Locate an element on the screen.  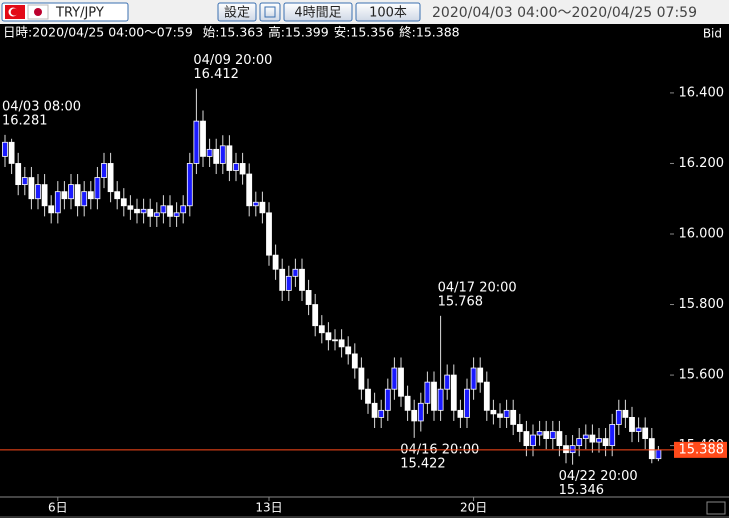
x-tick-label: 6日 is located at coordinates (58, 508).